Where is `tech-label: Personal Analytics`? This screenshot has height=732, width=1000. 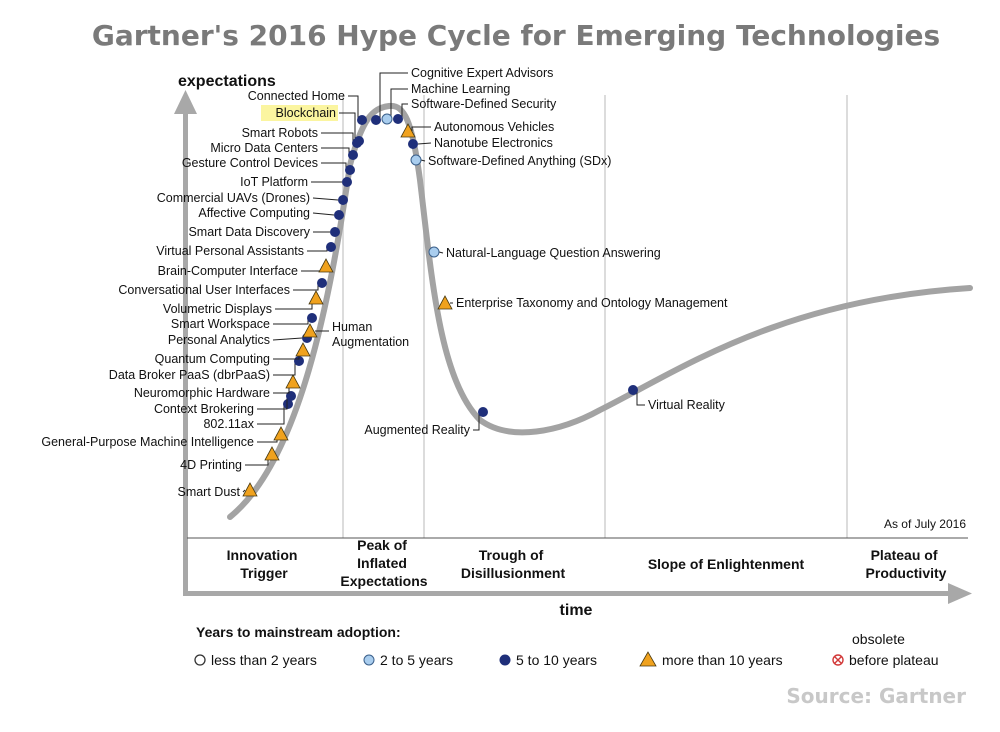
tech-label: Personal Analytics is located at coordinates (219, 340).